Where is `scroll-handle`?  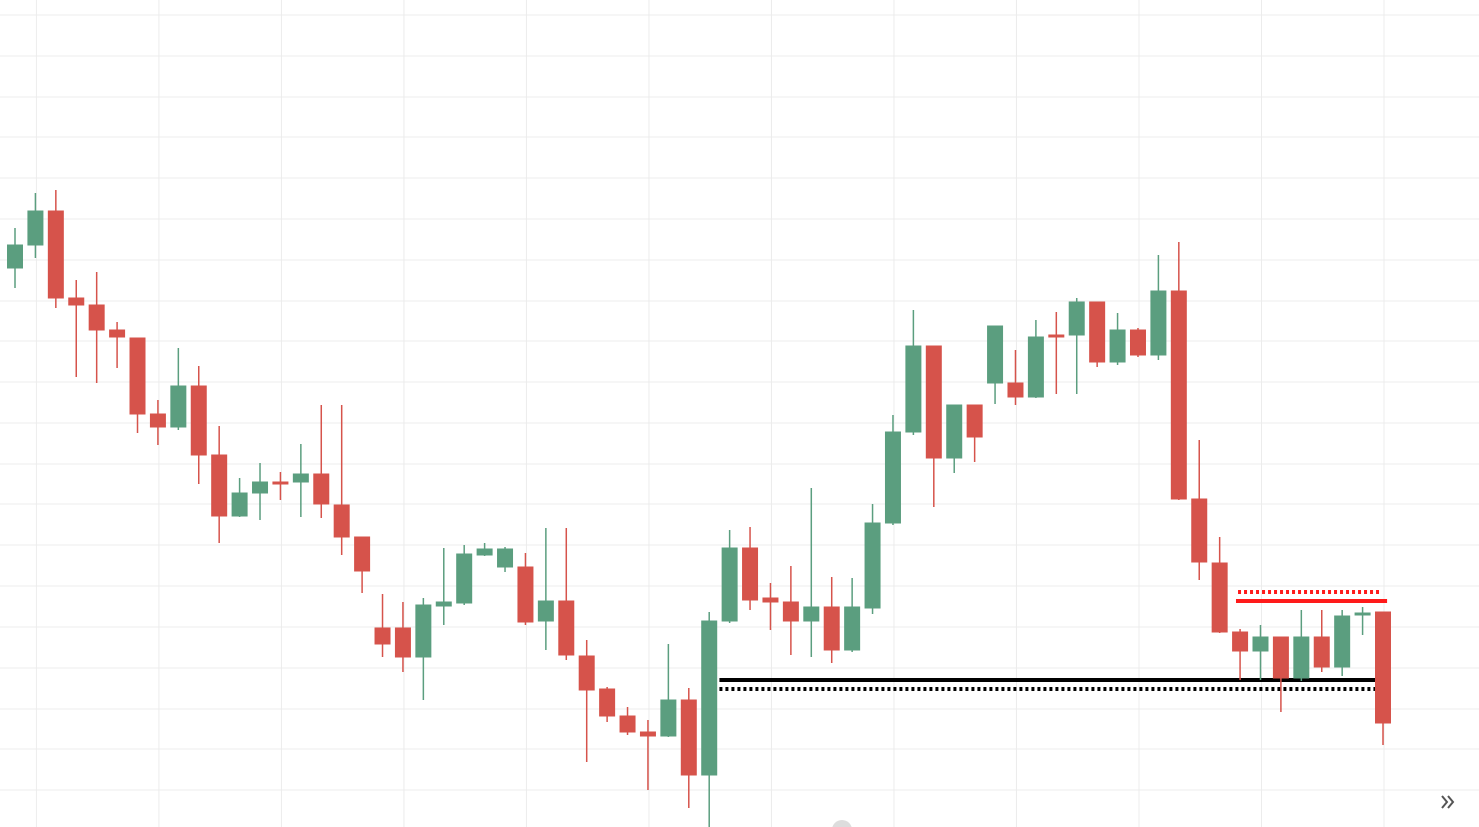
scroll-handle is located at coordinates (842, 823).